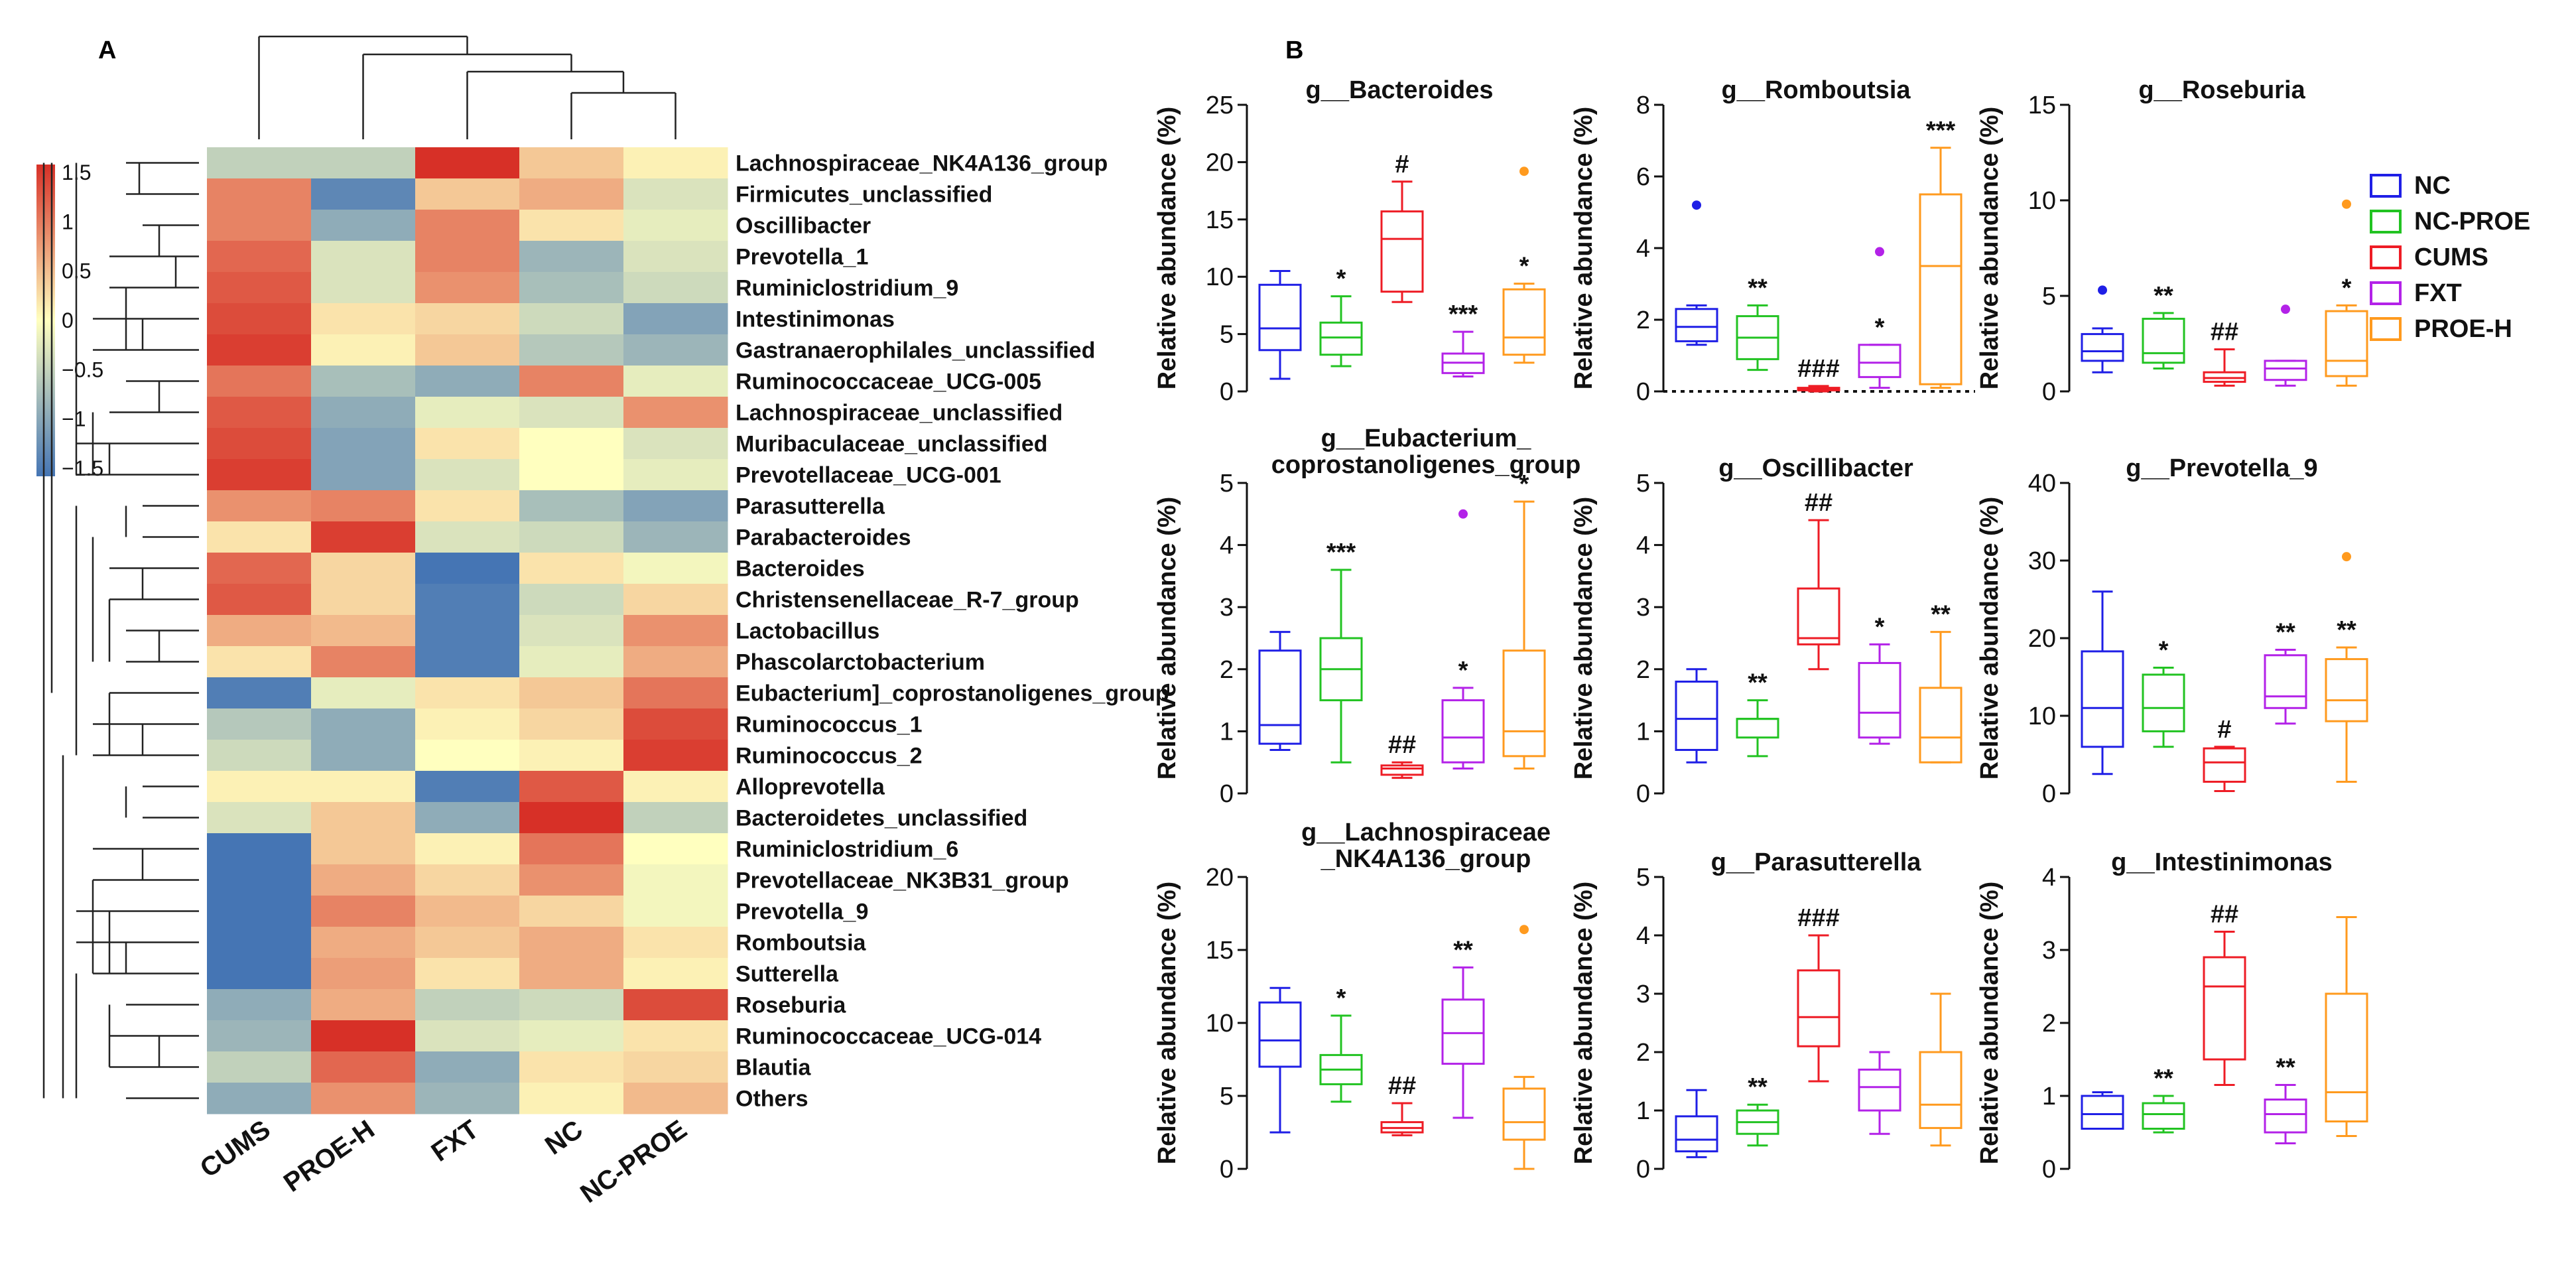 This screenshot has width=2576, height=1275. I want to click on subplot-title: g__Prevotella_9, so click(2222, 468).